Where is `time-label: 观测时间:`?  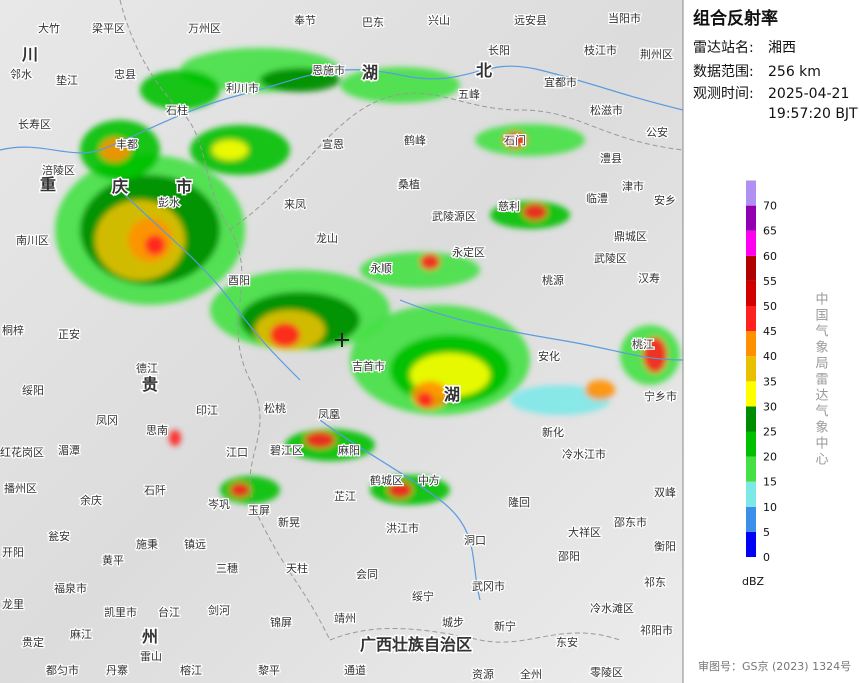 time-label: 观测时间: is located at coordinates (723, 94).